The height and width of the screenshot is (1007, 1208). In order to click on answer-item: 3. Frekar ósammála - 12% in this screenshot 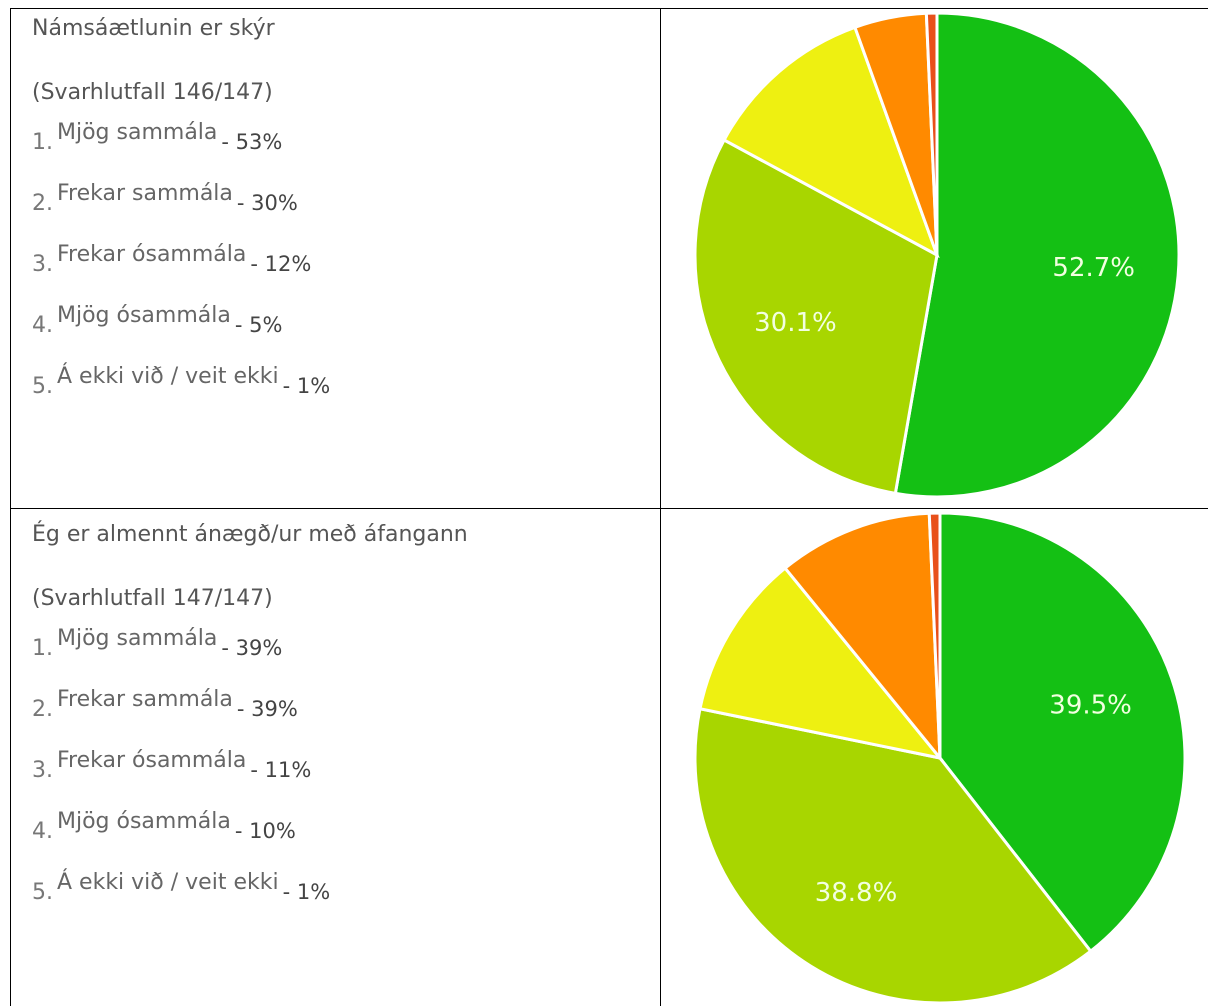, I will do `click(172, 259)`.